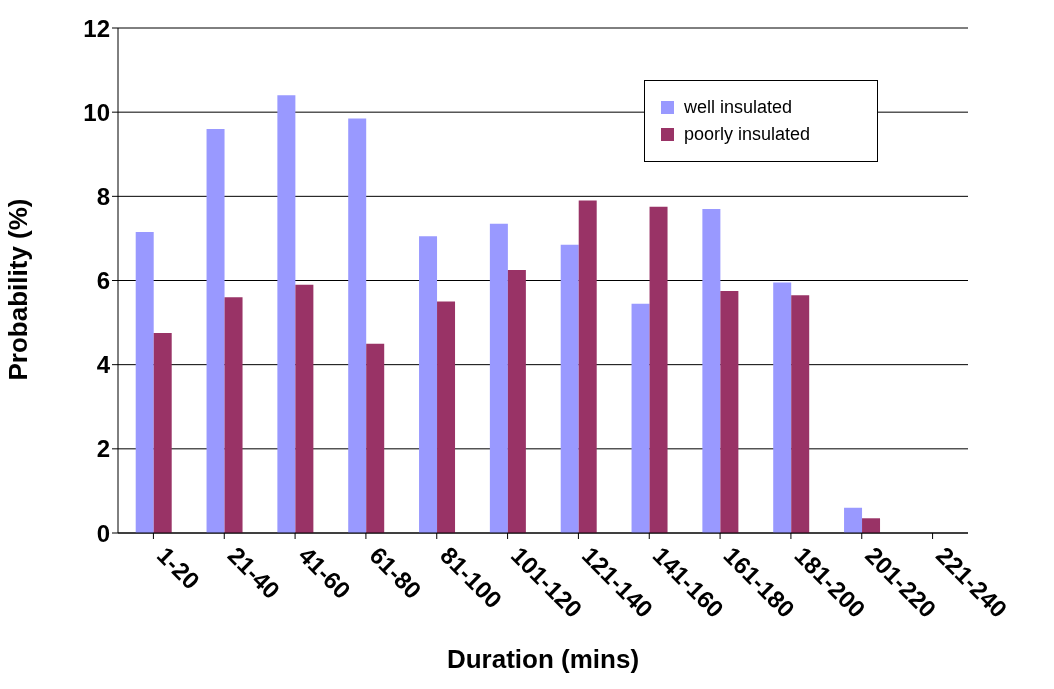 This screenshot has height=689, width=1054. Describe the element at coordinates (543, 659) in the screenshot. I see `x-axis-title: Duration (mins)` at that location.